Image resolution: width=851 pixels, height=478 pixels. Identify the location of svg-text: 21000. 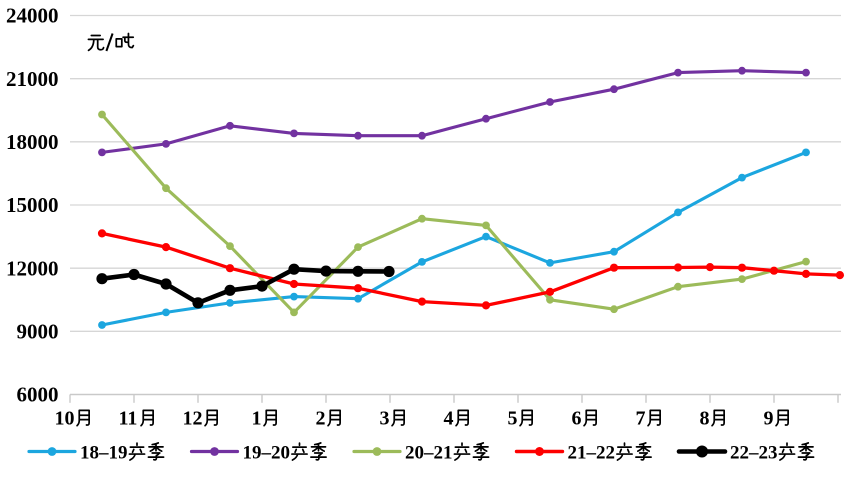
(32, 79).